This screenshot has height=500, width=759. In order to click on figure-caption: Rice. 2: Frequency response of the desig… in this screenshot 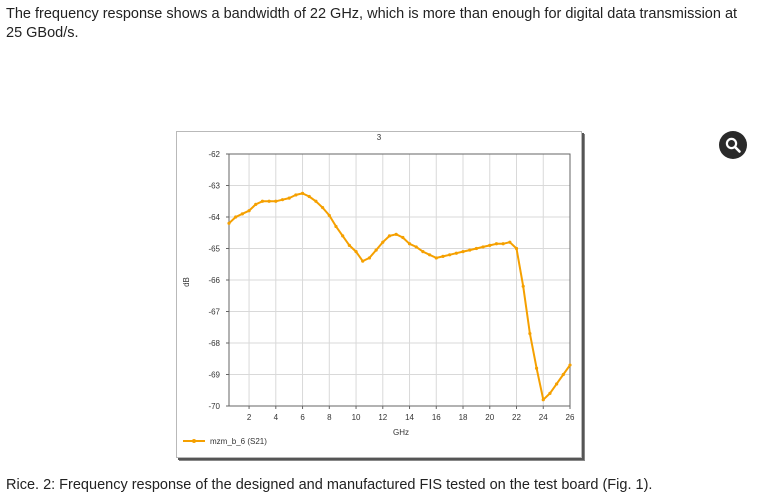, I will do `click(329, 485)`.